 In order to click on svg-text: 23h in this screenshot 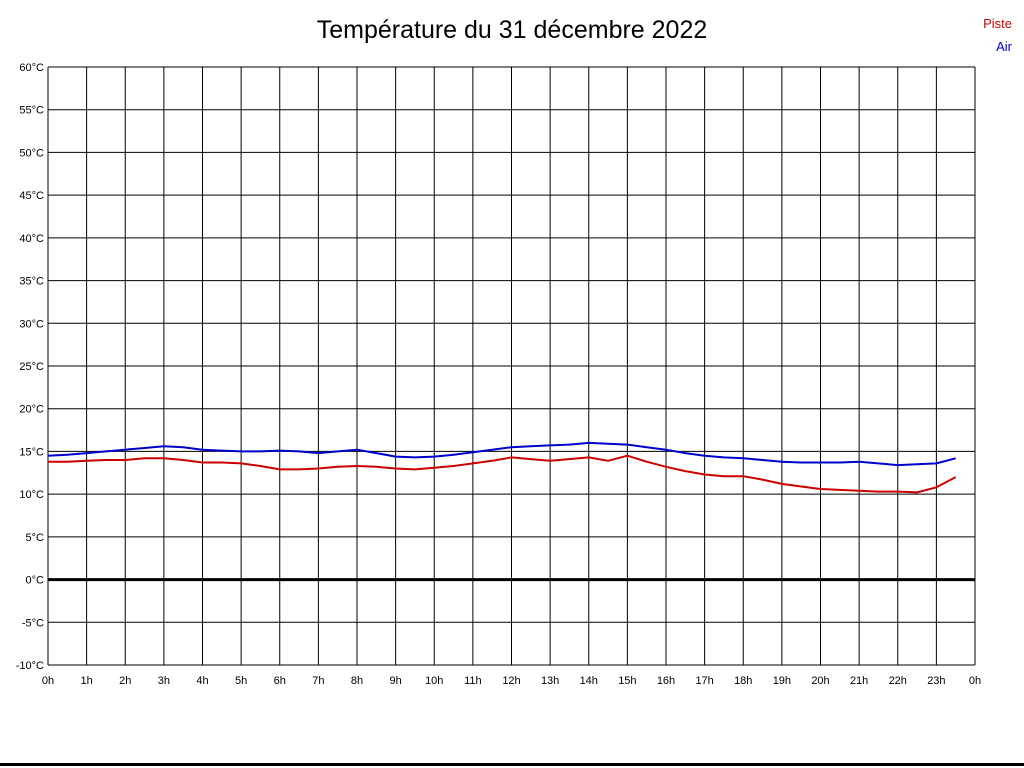, I will do `click(936, 681)`.